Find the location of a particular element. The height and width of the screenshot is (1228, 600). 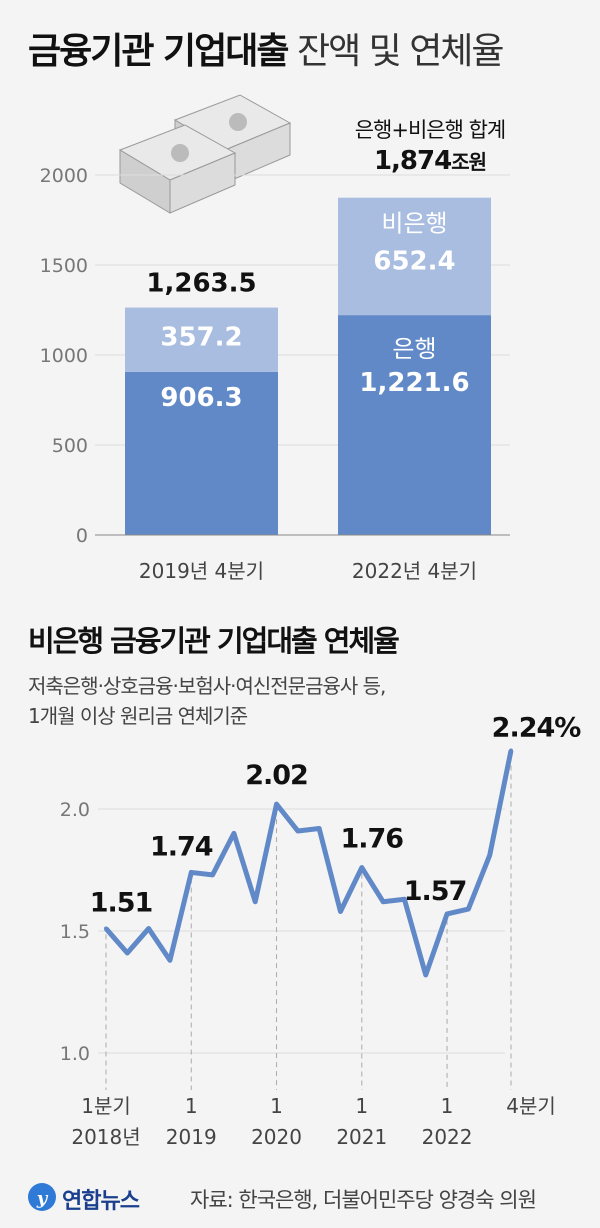

y-tick-label: 1500 is located at coordinates (64, 266).